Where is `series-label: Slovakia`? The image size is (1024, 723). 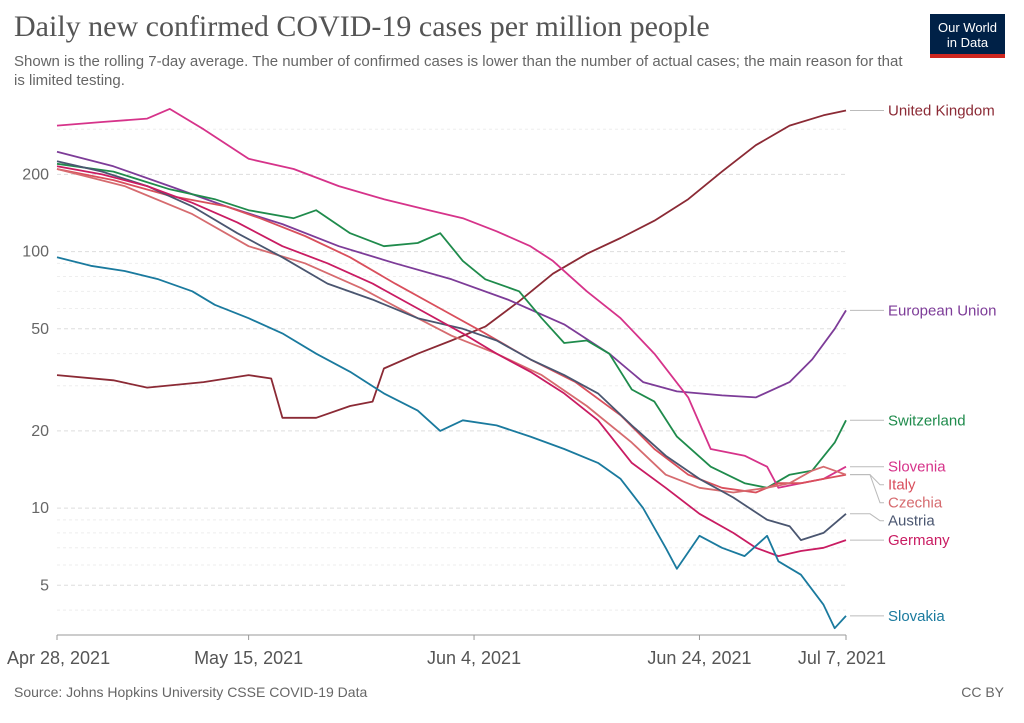
series-label: Slovakia is located at coordinates (916, 616).